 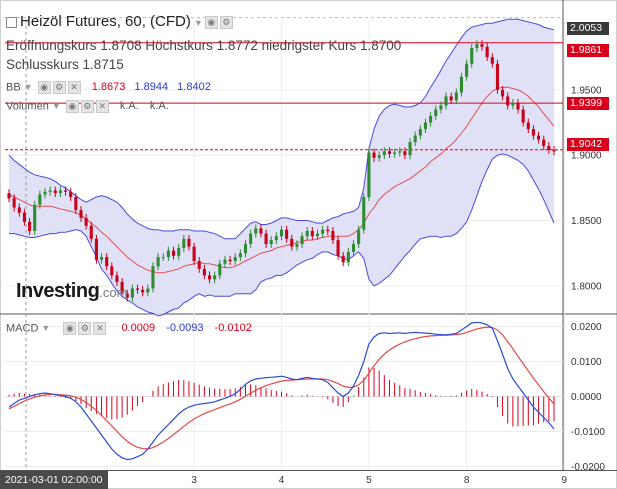 I want to click on collapse-icon, so click(x=11, y=22).